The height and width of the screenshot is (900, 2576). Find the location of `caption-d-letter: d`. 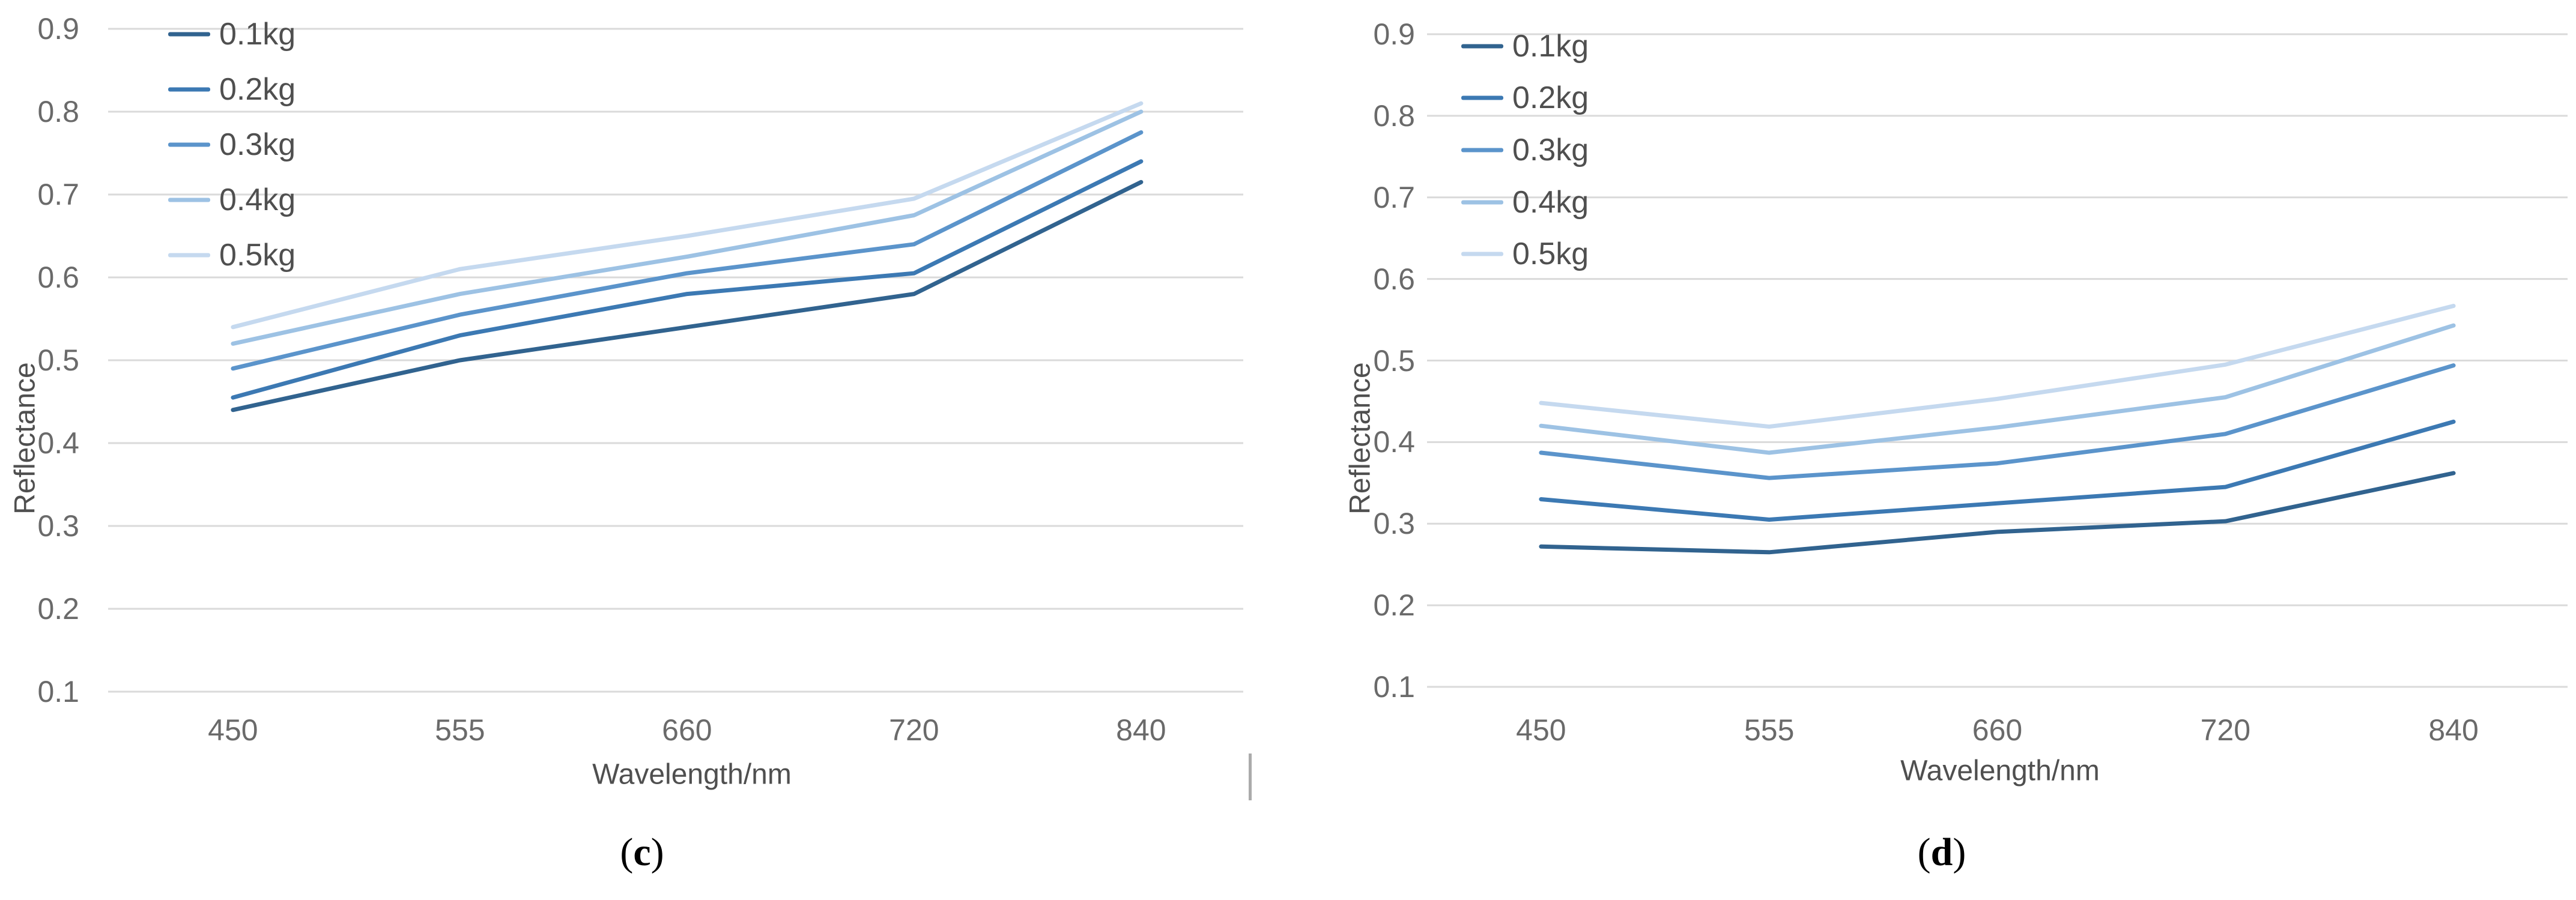

caption-d-letter: d is located at coordinates (1941, 852).